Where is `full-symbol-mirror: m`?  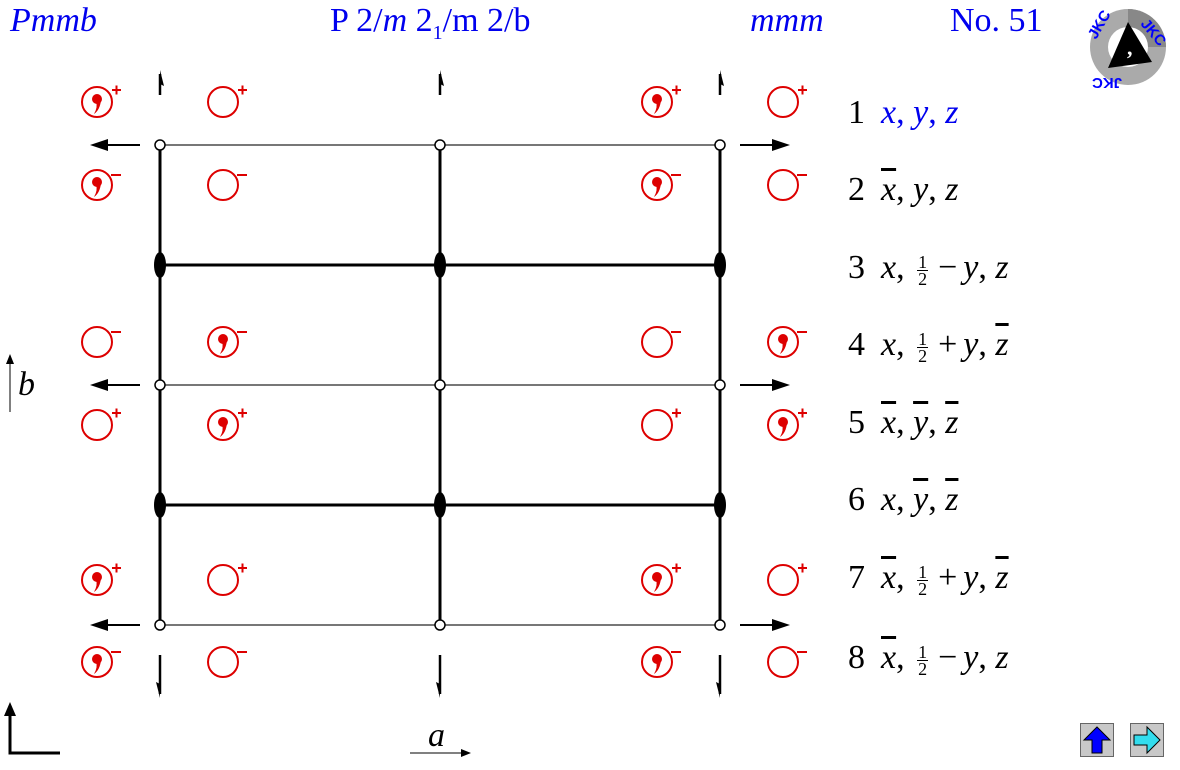
full-symbol-mirror: m is located at coordinates (395, 20).